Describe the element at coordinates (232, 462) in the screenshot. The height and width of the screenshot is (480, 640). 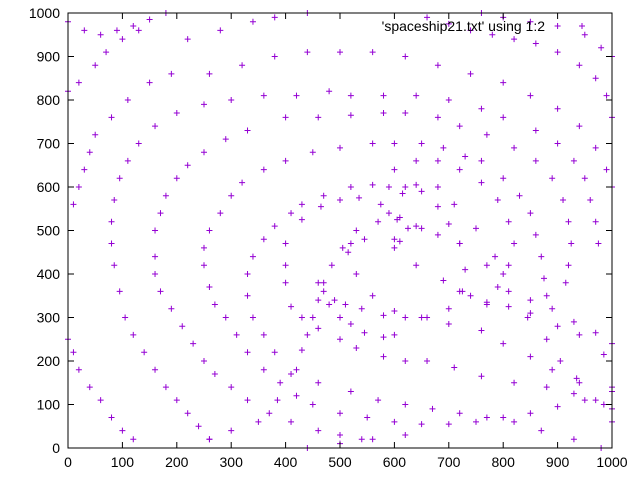
I see `x-tick-label: 300` at that location.